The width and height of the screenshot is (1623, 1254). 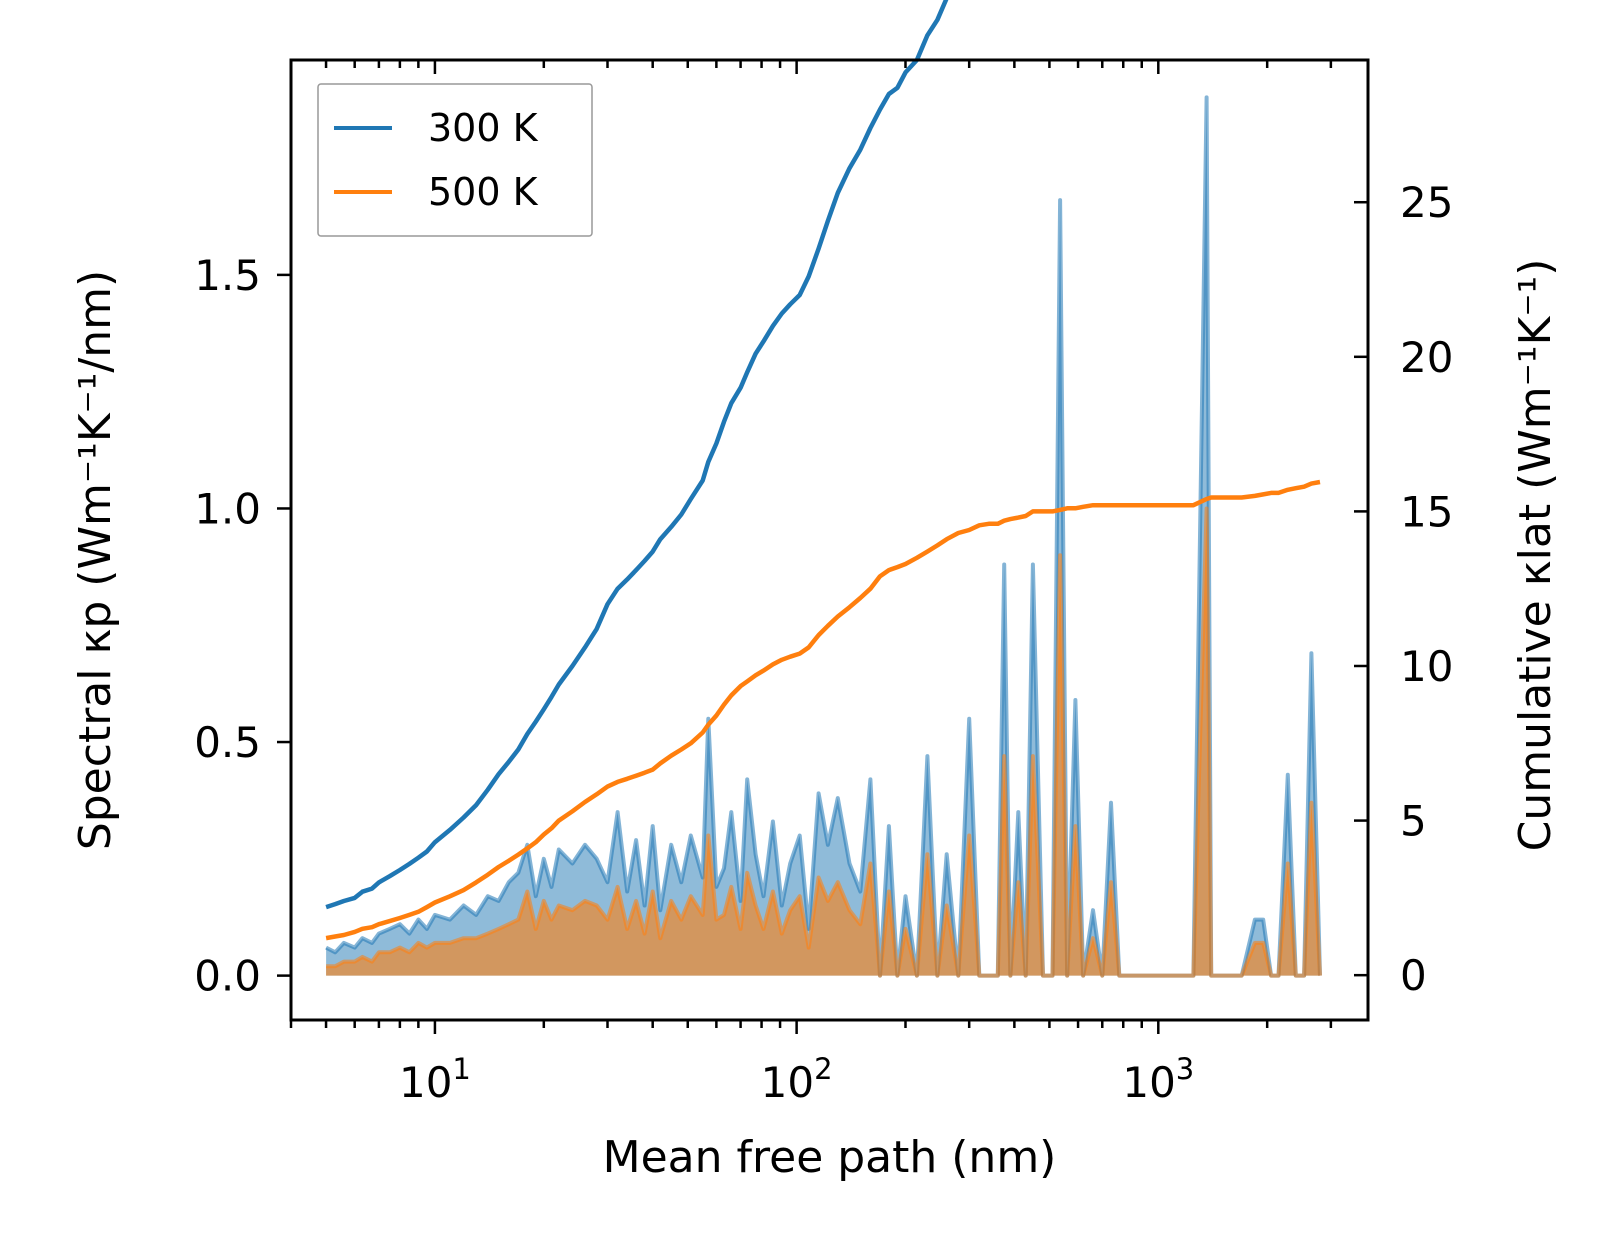 I want to click on legend-label-500k: 500 K, so click(x=483, y=192).